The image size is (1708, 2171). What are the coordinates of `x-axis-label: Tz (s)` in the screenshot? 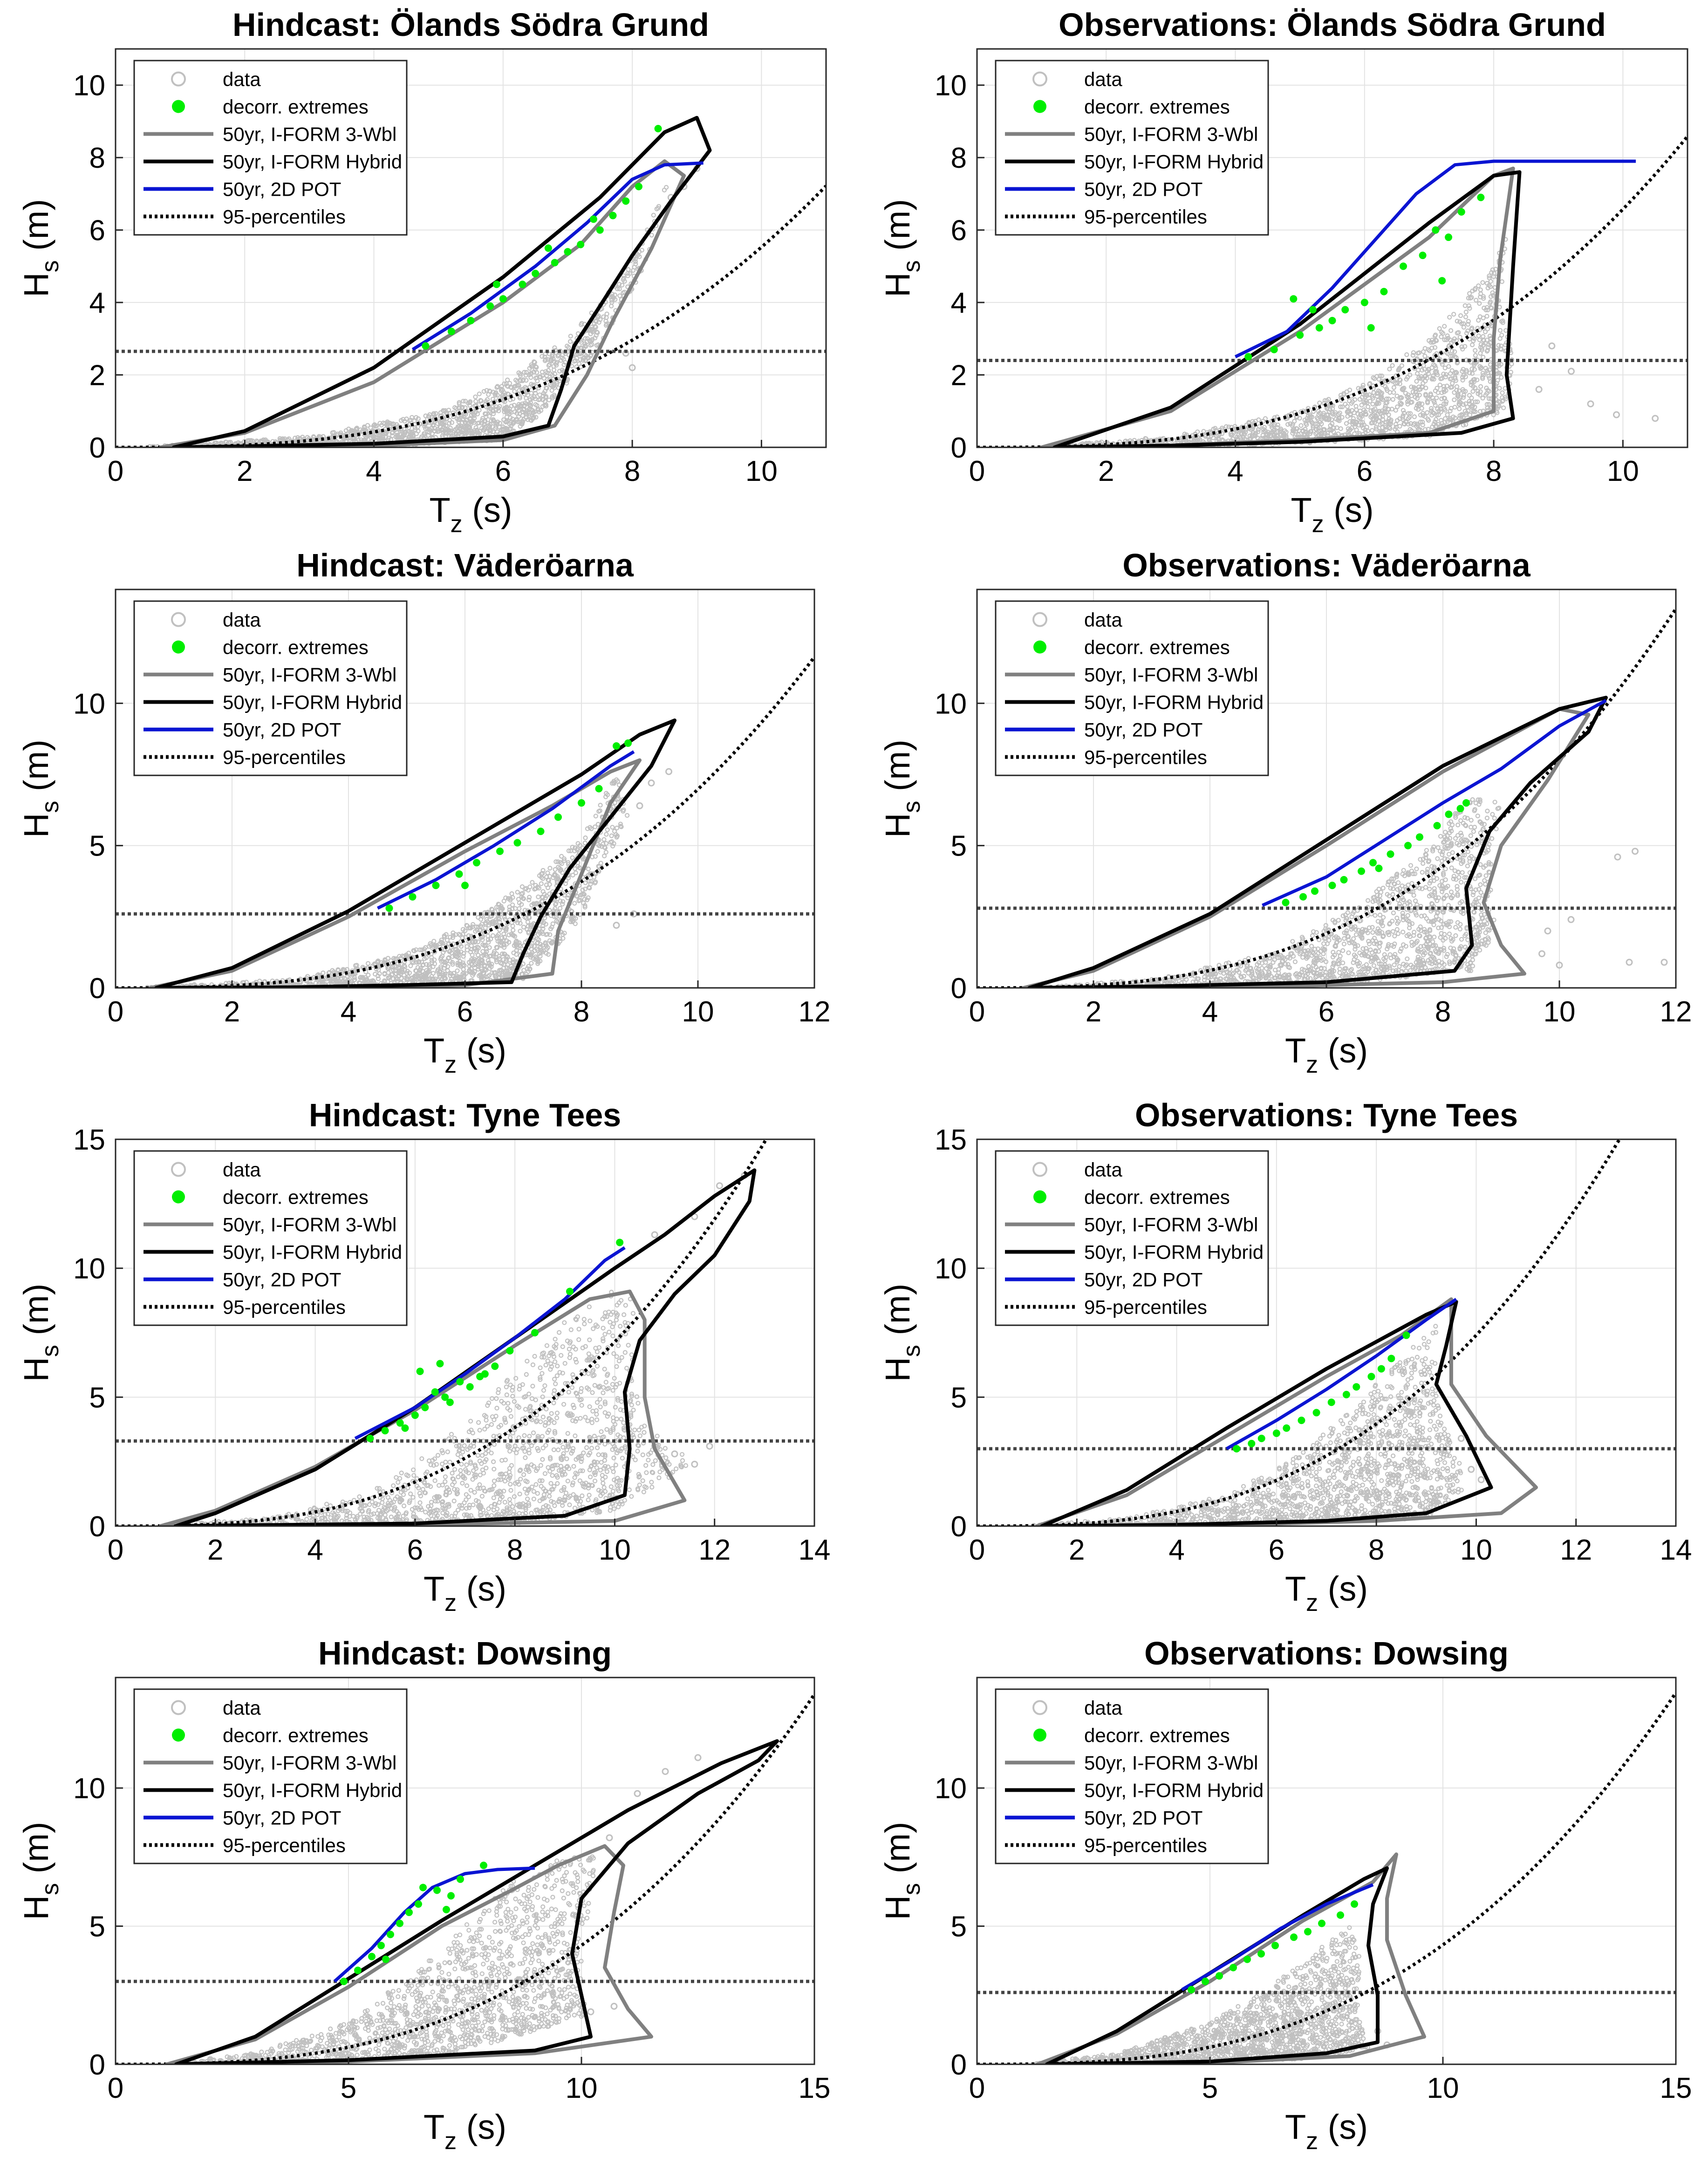 It's located at (1332, 514).